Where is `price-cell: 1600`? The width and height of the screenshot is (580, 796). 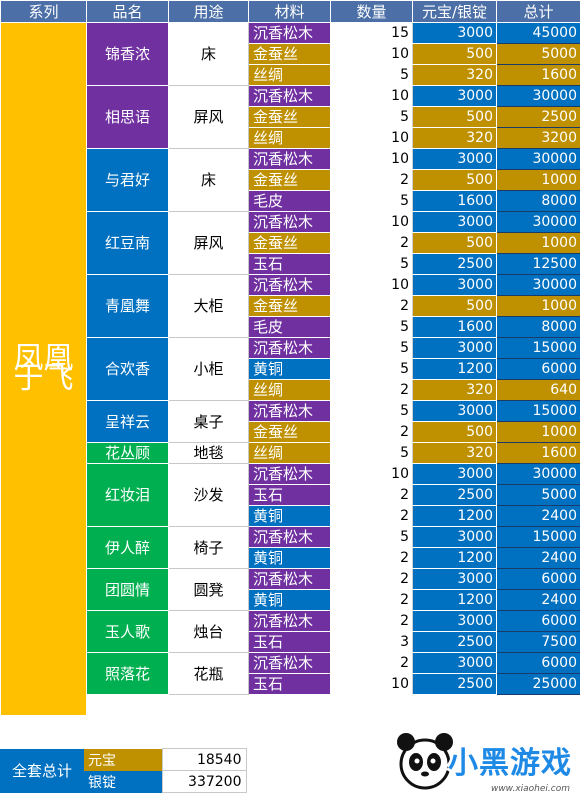
price-cell: 1600 is located at coordinates (454, 327).